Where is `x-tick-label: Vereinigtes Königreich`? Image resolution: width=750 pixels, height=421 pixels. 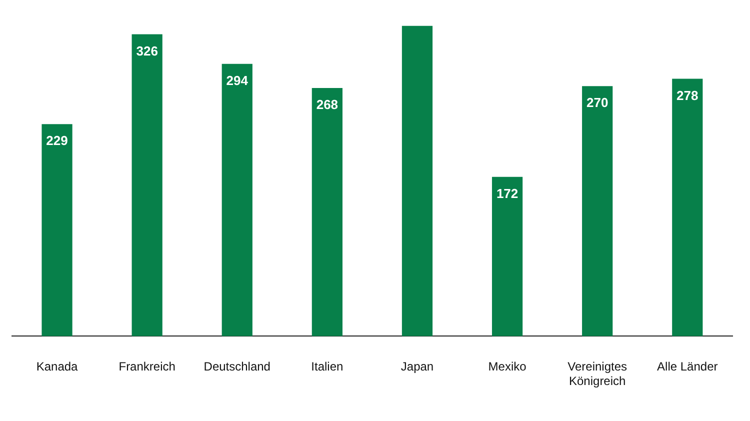
x-tick-label: Vereinigtes Königreich is located at coordinates (598, 374).